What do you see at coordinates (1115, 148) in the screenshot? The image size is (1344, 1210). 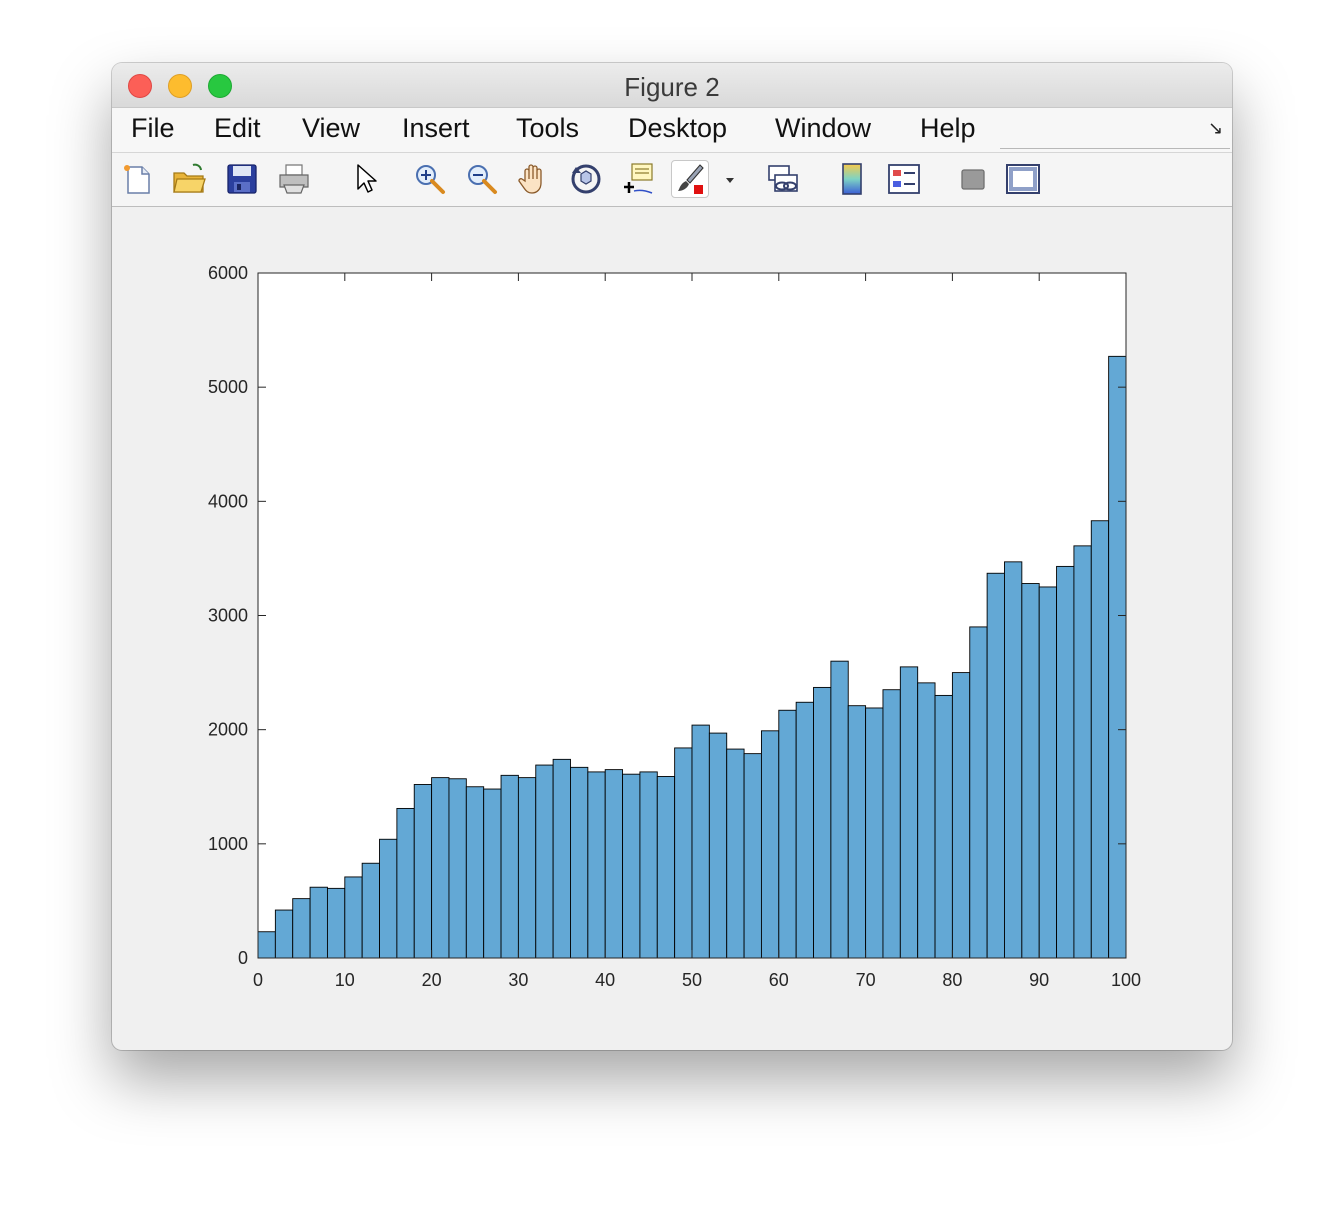 I see `menu-divider` at bounding box center [1115, 148].